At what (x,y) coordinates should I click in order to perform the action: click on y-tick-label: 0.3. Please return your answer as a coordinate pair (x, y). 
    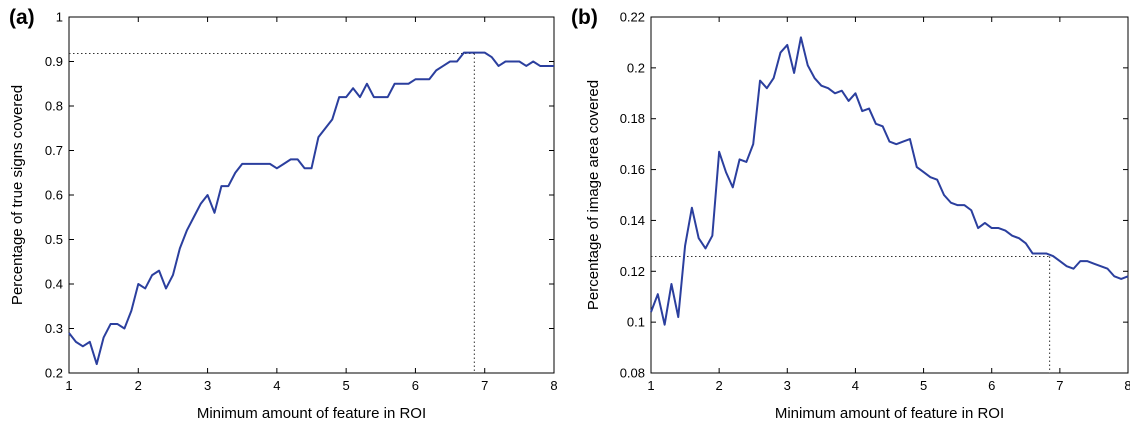
    Looking at the image, I should click on (54, 328).